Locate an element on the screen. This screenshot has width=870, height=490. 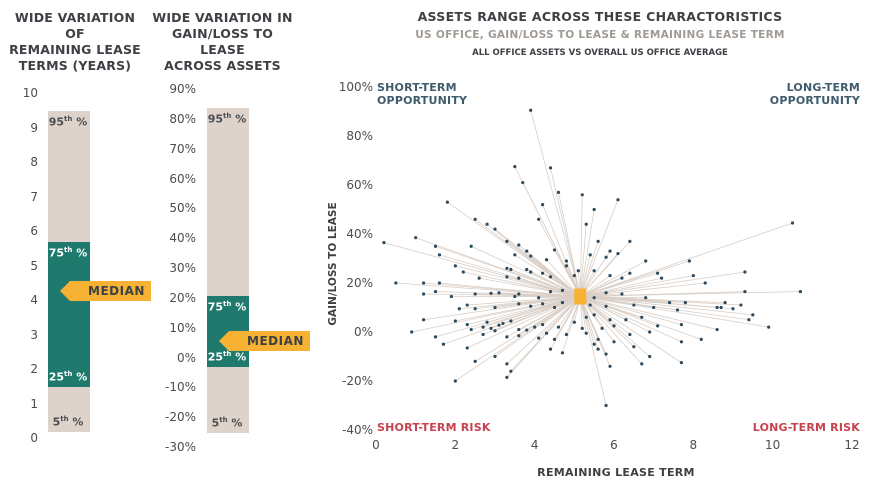
axis-tick-label: 3 is located at coordinates (34, 334).